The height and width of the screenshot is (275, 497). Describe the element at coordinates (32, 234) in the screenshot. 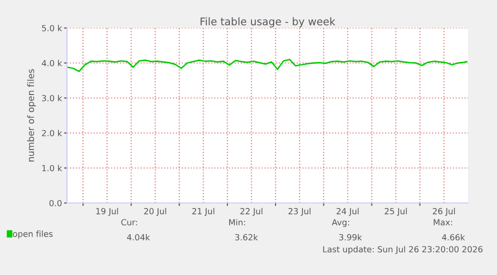

I see `legend-label: open files` at that location.